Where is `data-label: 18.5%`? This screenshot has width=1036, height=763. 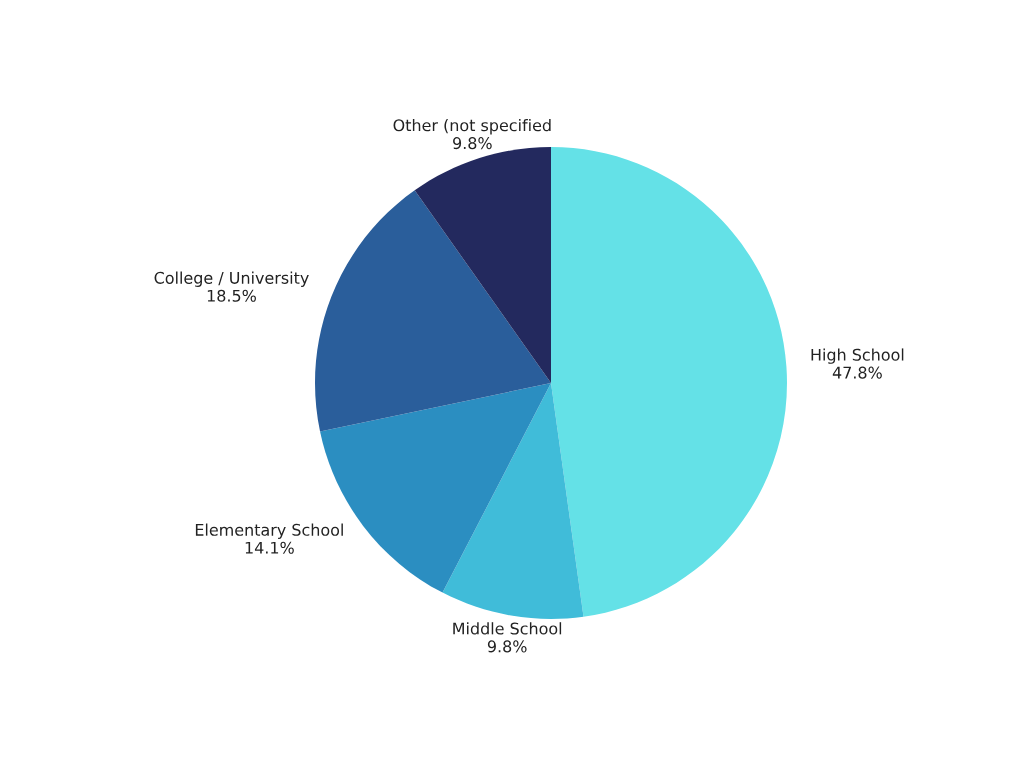 data-label: 18.5% is located at coordinates (231, 295).